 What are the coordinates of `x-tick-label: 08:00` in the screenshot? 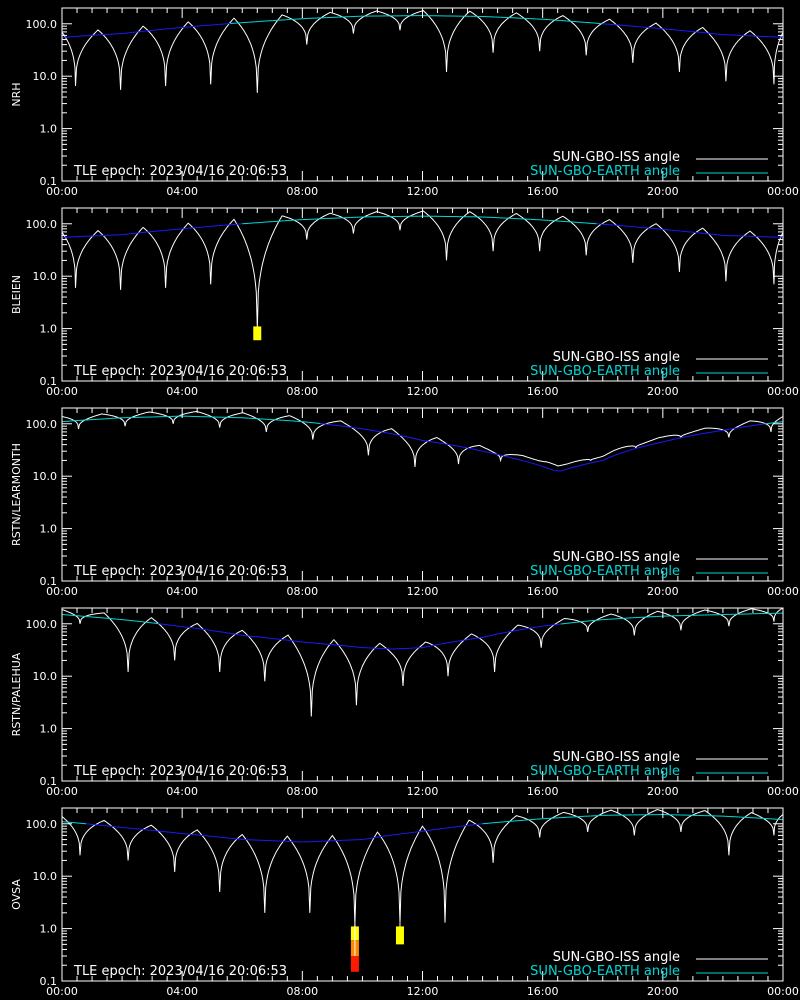 It's located at (302, 791).